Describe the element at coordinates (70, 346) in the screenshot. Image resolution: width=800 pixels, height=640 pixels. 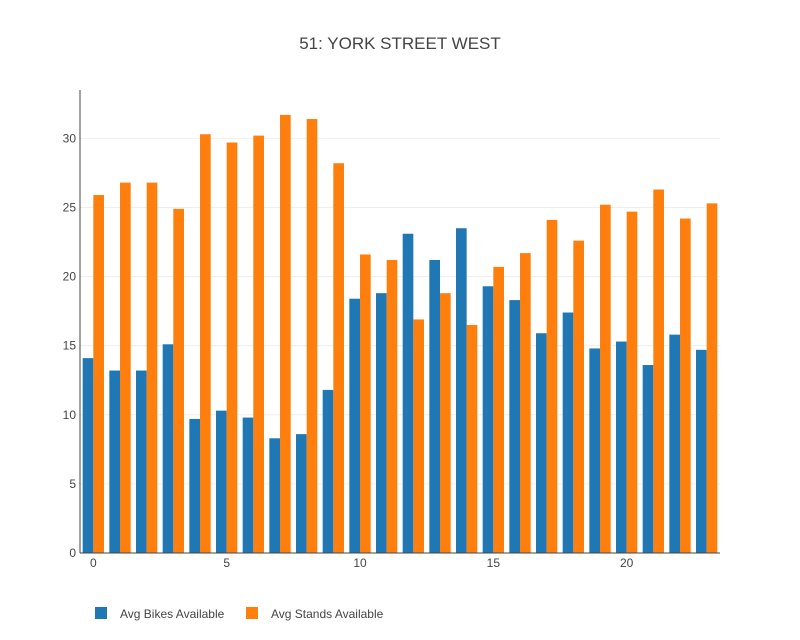
I see `y-tick-label: 15` at that location.